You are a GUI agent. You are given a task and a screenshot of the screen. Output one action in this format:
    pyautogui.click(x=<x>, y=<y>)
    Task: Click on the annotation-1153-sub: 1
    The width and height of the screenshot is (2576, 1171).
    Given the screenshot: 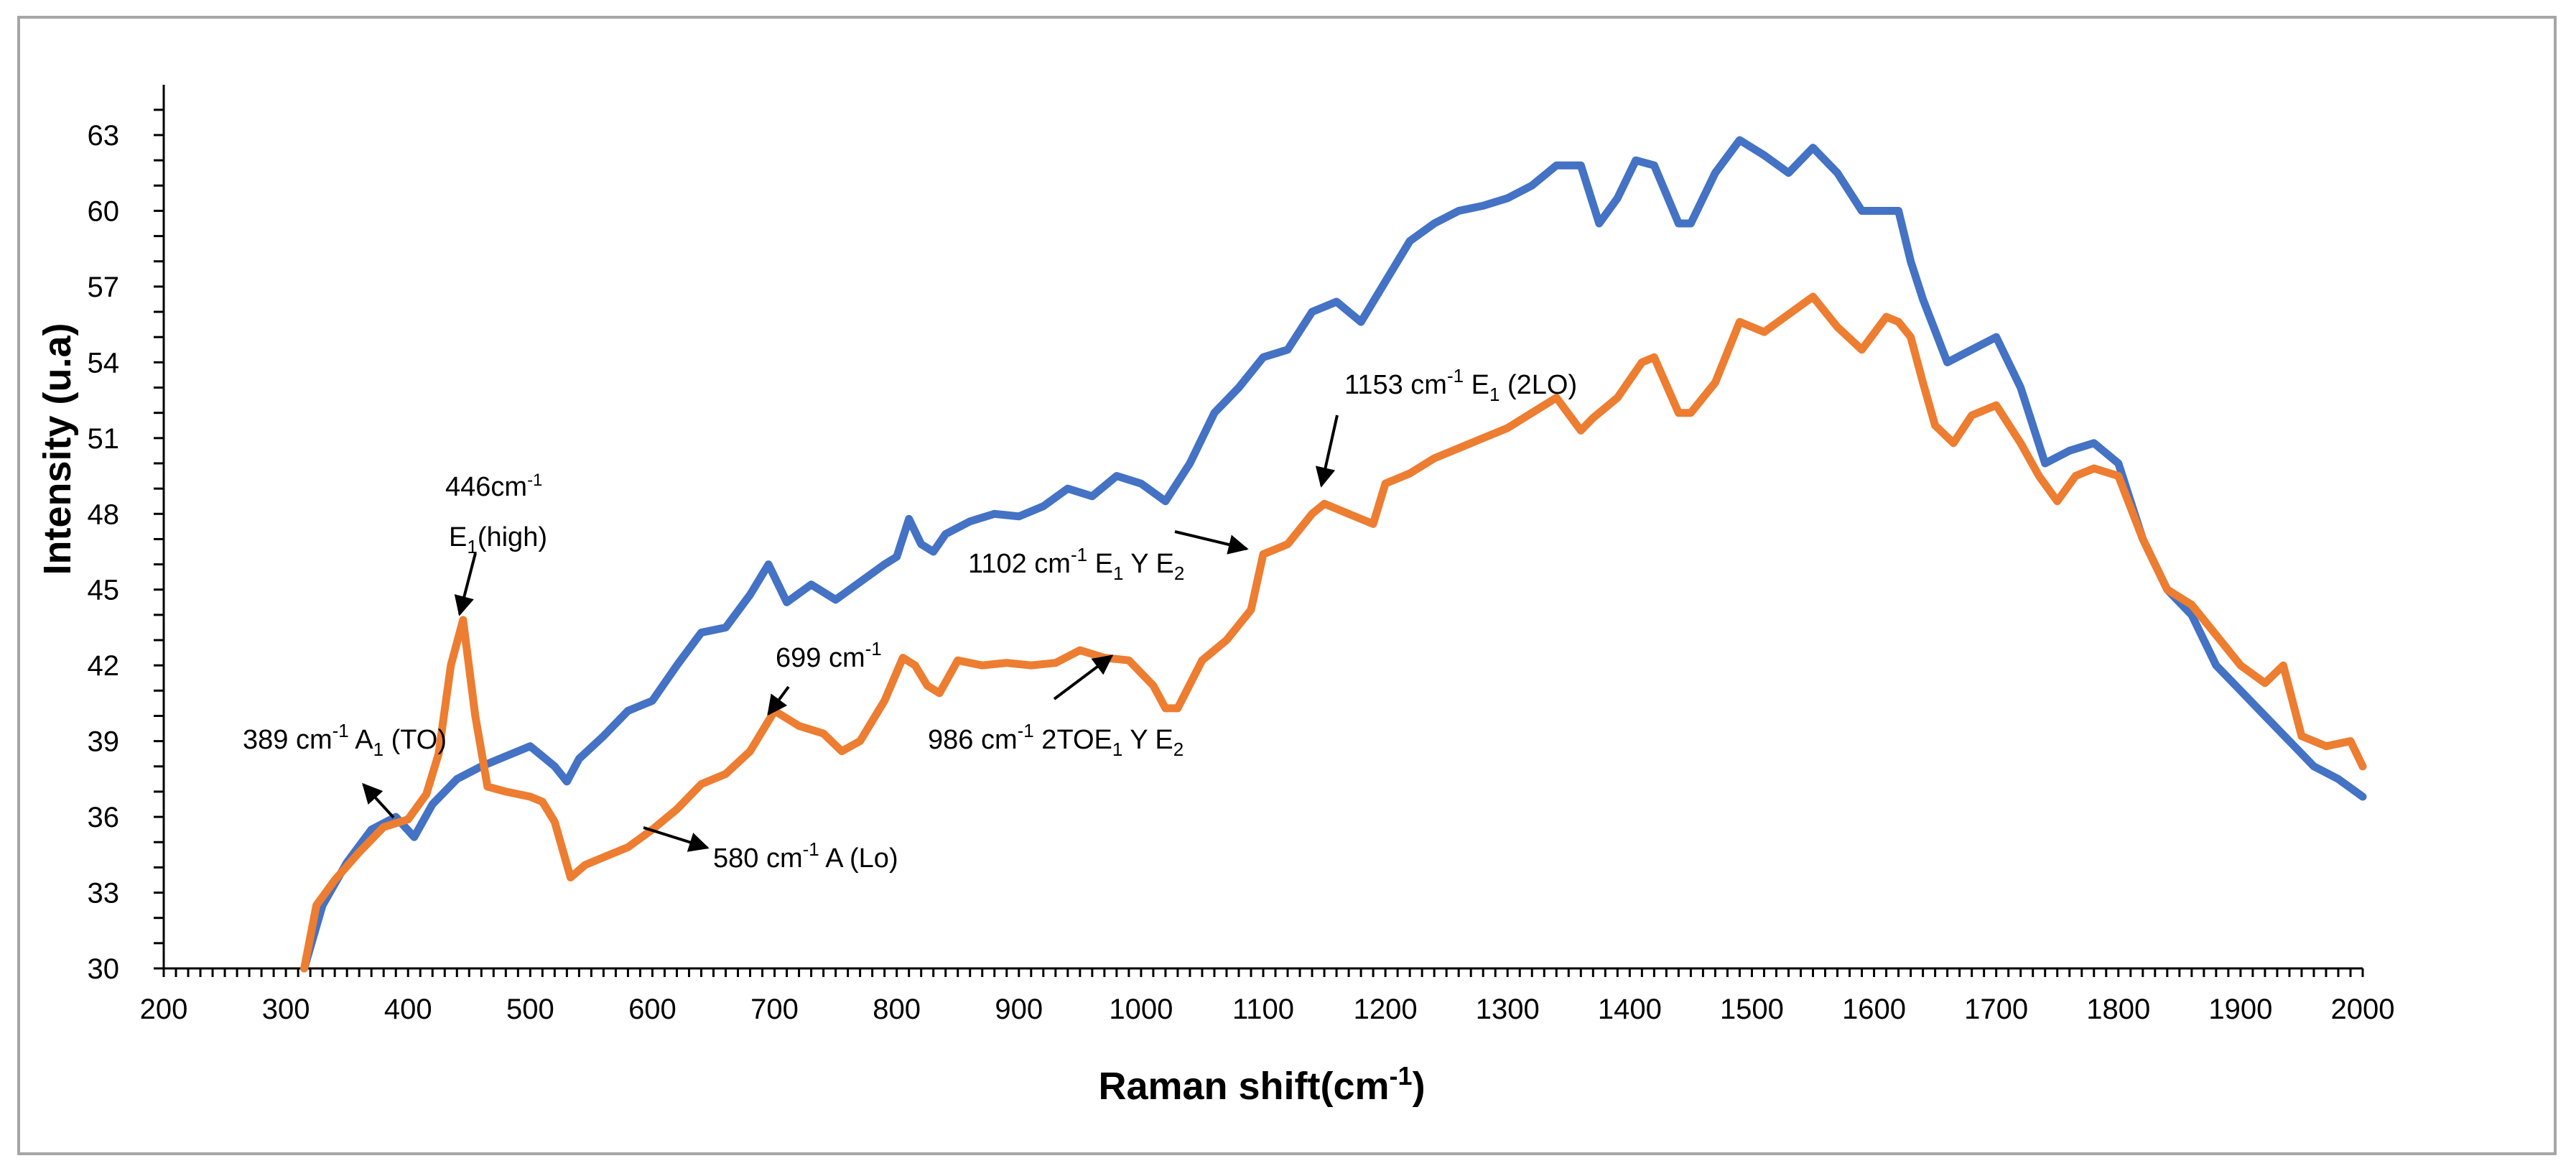 What is the action you would take?
    pyautogui.click(x=1494, y=394)
    